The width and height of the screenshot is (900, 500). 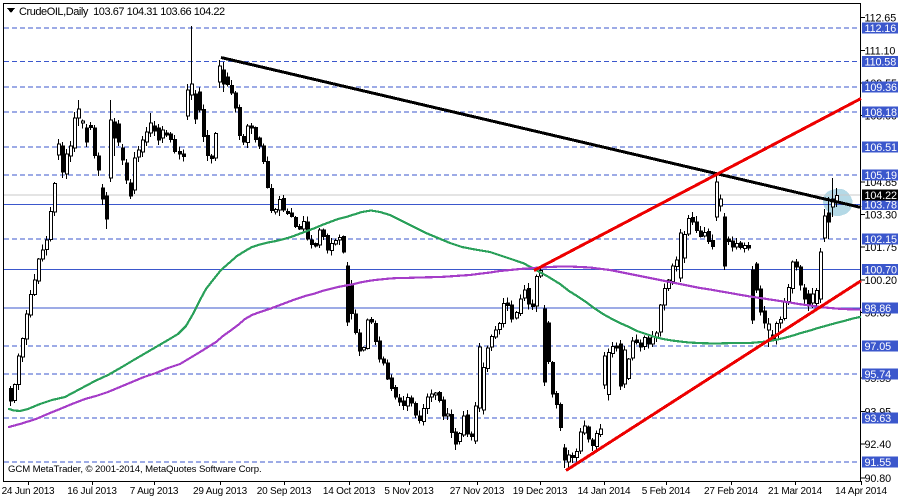 I want to click on svg-text: 20 Sep 2013, so click(x=284, y=491).